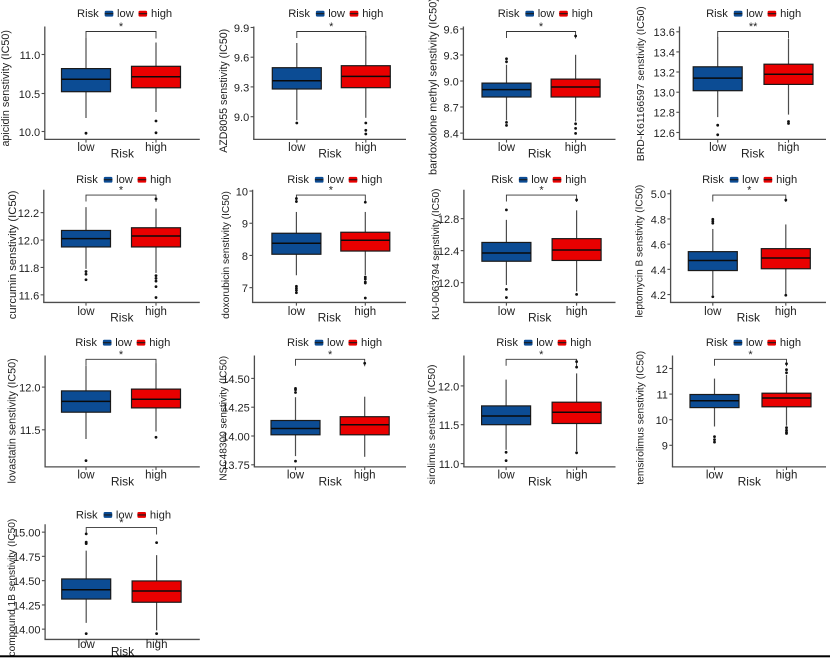 Image resolution: width=830 pixels, height=659 pixels. I want to click on svg-text: 14.00, so click(236, 437).